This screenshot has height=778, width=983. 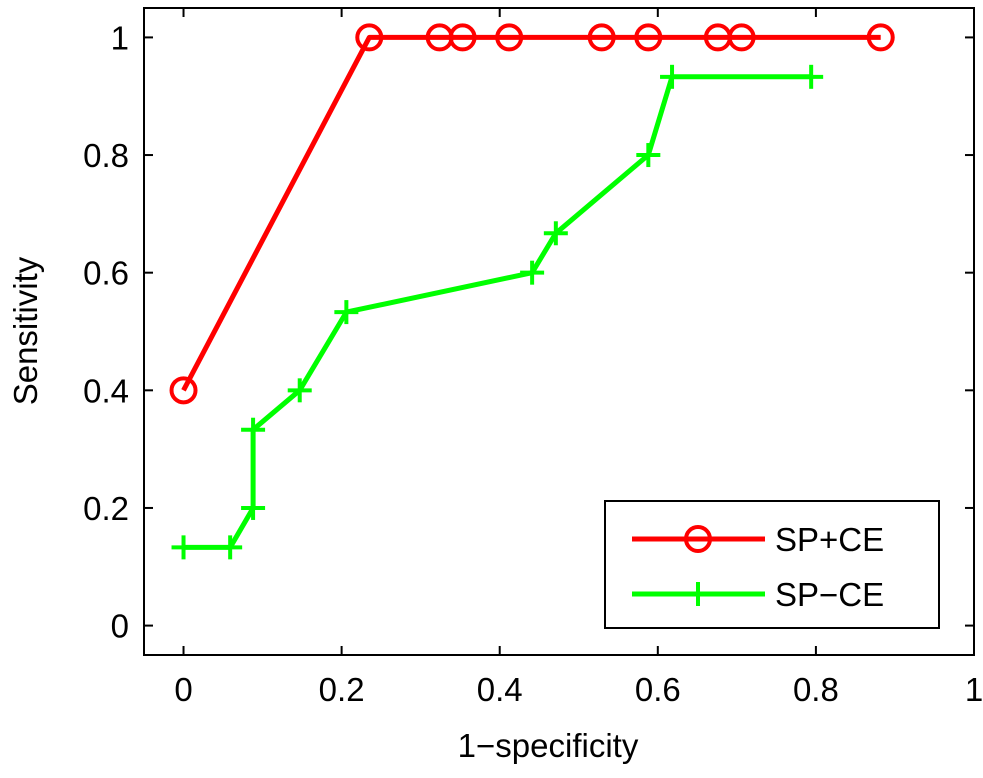 I want to click on y-tick-label: 0.6, so click(x=106, y=273).